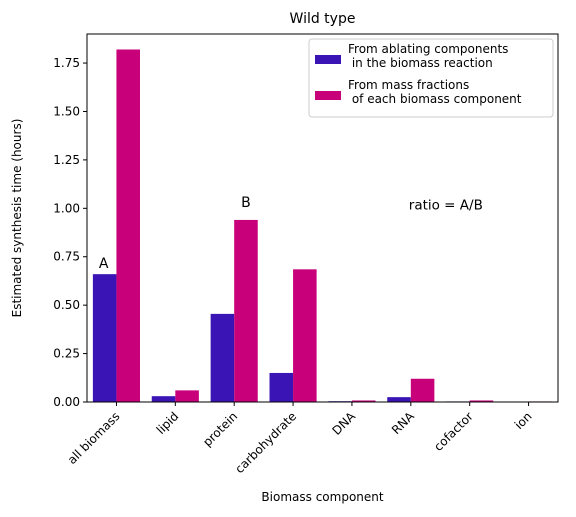  Describe the element at coordinates (403, 423) in the screenshot. I see `x-tick-label: RNA` at that location.